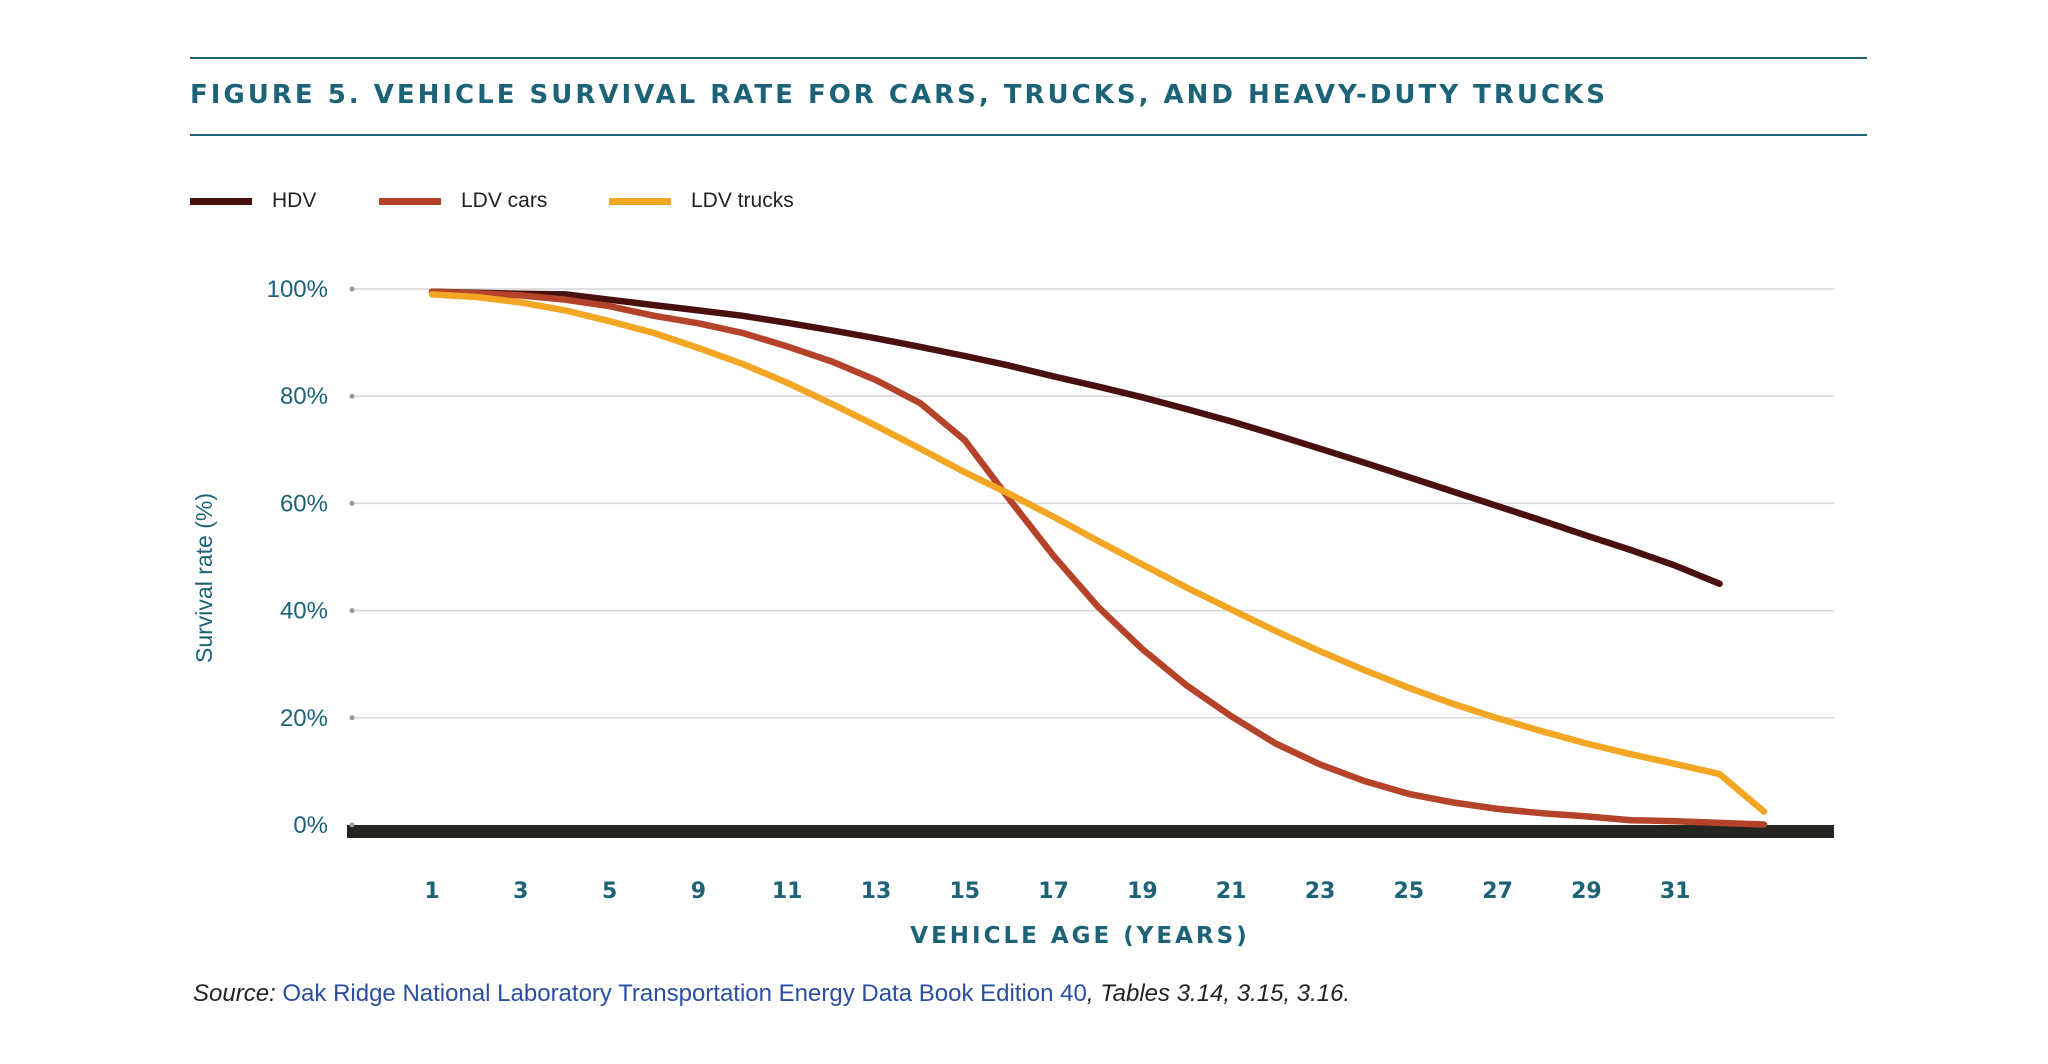  I want to click on legend-label-ldv-trucks: LDV trucks, so click(742, 200).